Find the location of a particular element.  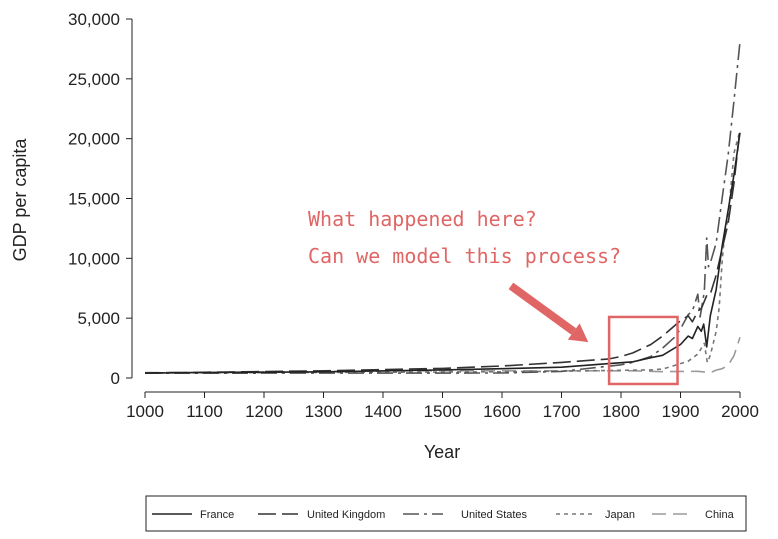

y-tick-label: 25,000 is located at coordinates (94, 79).